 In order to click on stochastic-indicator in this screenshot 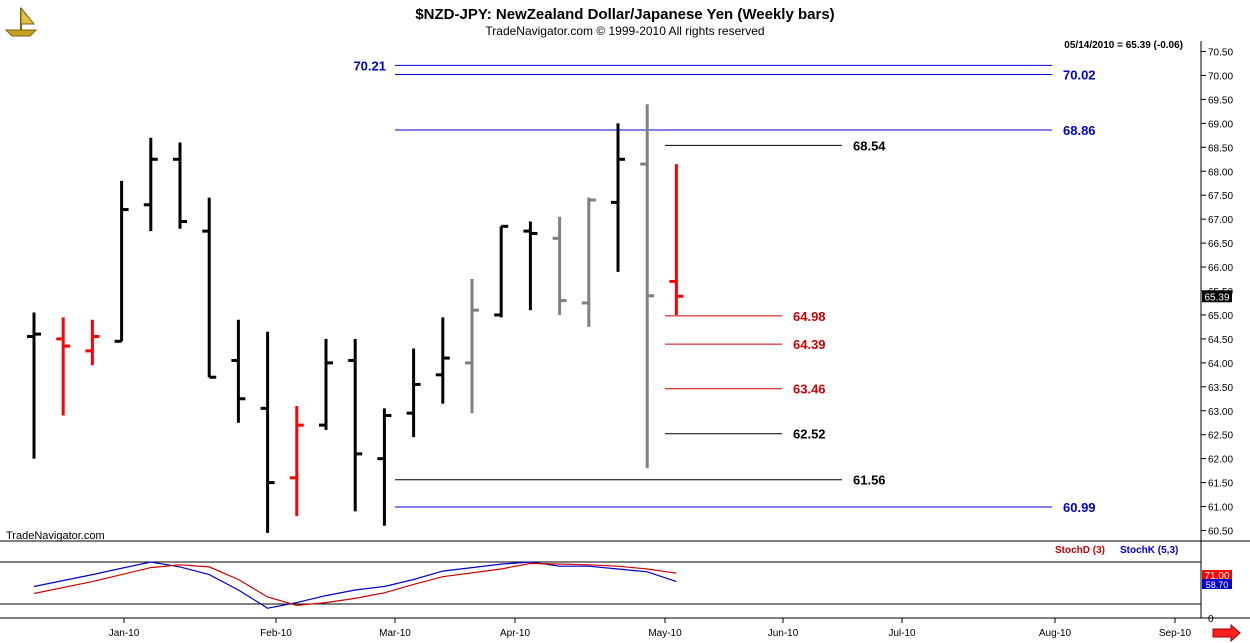, I will do `click(600, 585)`.